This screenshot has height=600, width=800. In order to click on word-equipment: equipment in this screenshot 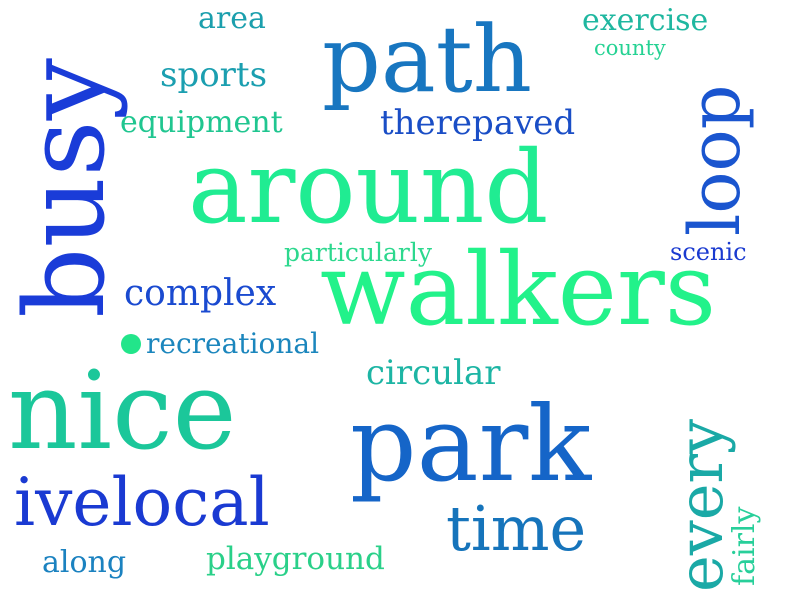, I will do `click(201, 122)`.